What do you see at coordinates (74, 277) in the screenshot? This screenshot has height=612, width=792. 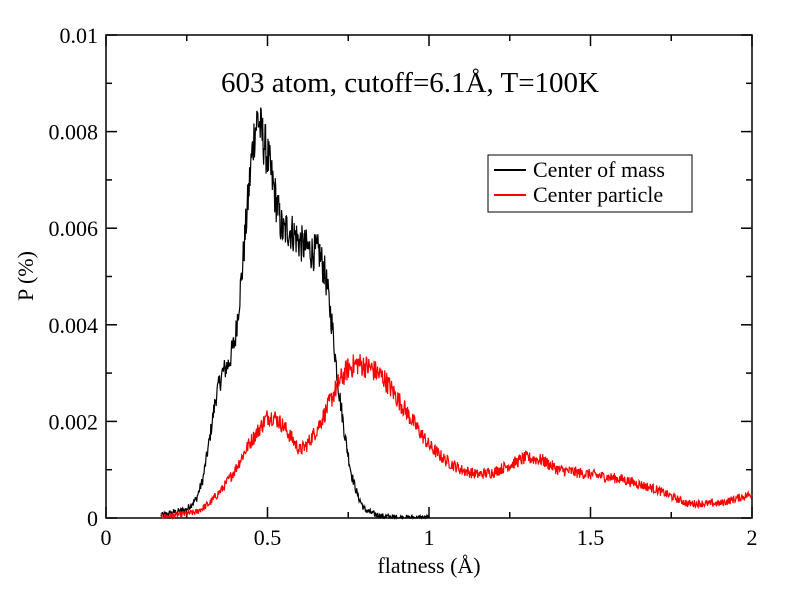 I see `y-tick-labels: 0 0.002 0.004 0.006 0.008 0.01` at bounding box center [74, 277].